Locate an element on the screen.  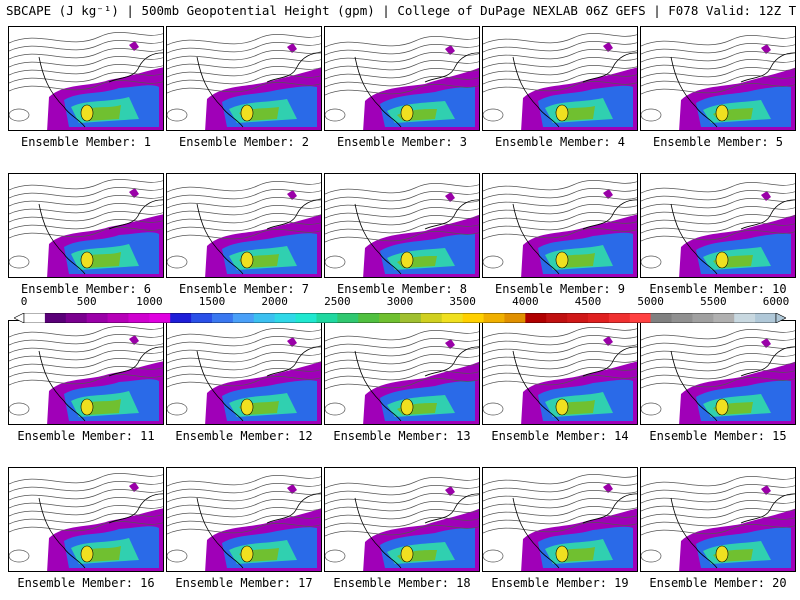
ensemble-member-label: Ensemble Member: 7 is located at coordinates (244, 289).